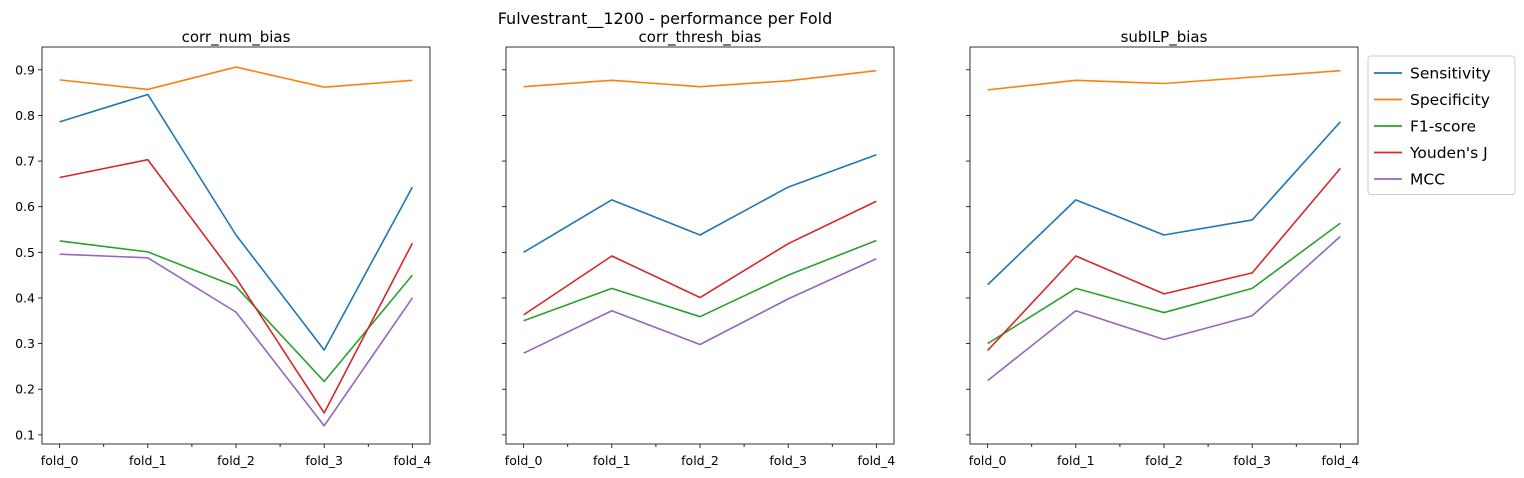  What do you see at coordinates (1164, 37) in the screenshot?
I see `subplot-title: subILP_bias` at bounding box center [1164, 37].